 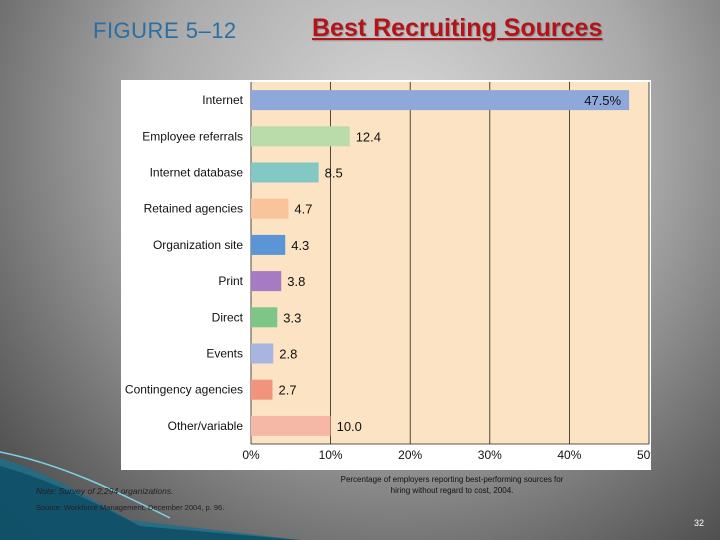 What do you see at coordinates (105, 491) in the screenshot?
I see `survey-note: Note: Survey of 2,294 organizations.` at bounding box center [105, 491].